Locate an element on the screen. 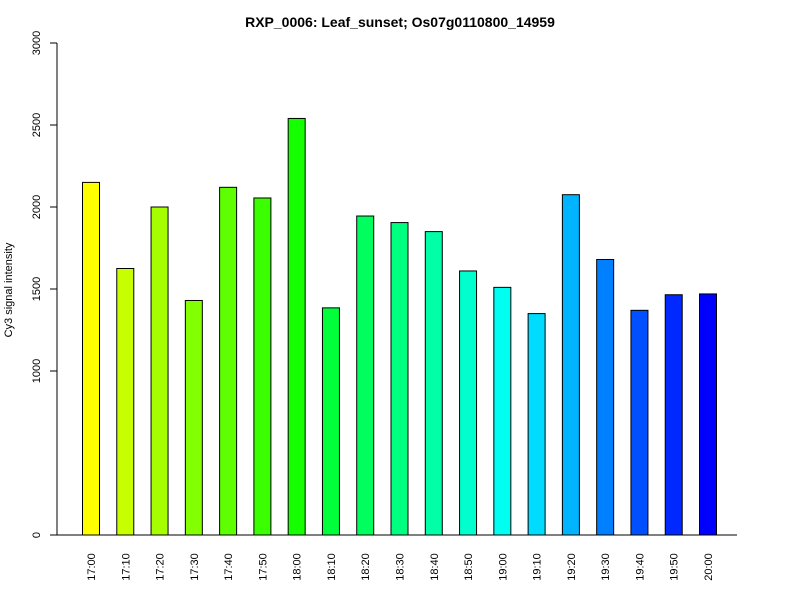  bar-2000 is located at coordinates (708, 414).